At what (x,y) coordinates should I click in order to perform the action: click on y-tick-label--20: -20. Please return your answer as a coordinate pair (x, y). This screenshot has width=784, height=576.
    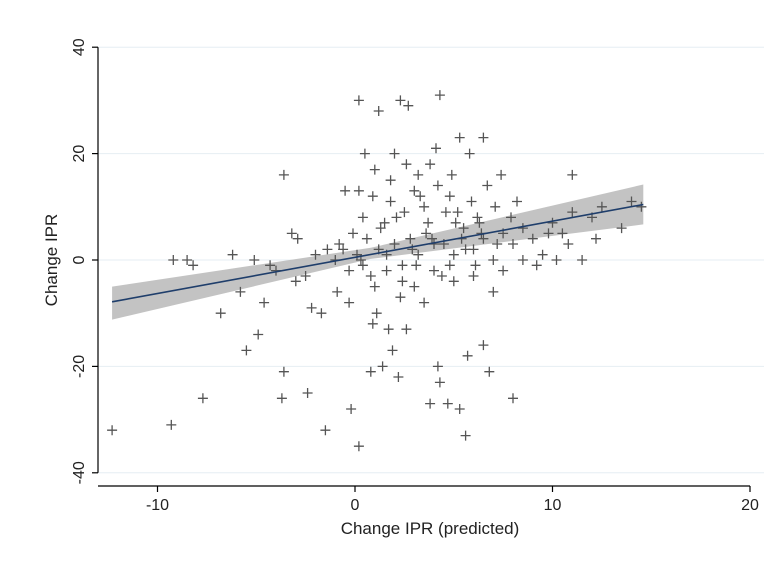
    Looking at the image, I should click on (79, 366).